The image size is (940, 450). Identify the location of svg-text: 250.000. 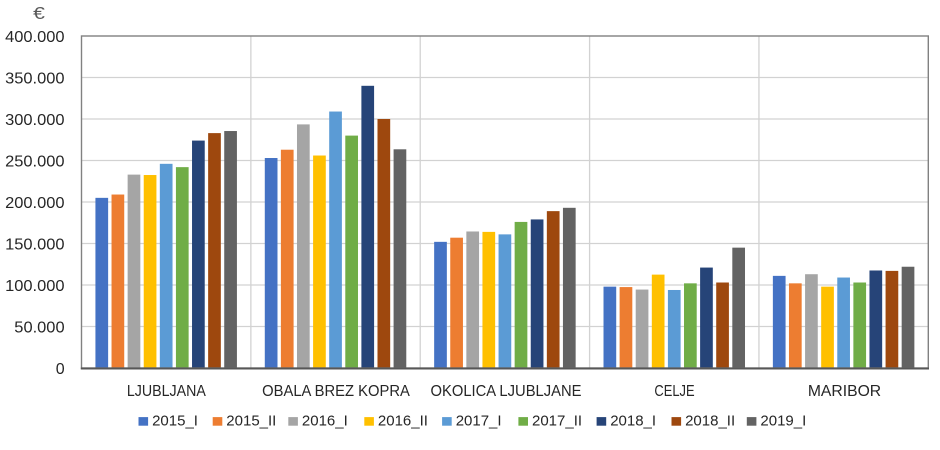
(35, 161).